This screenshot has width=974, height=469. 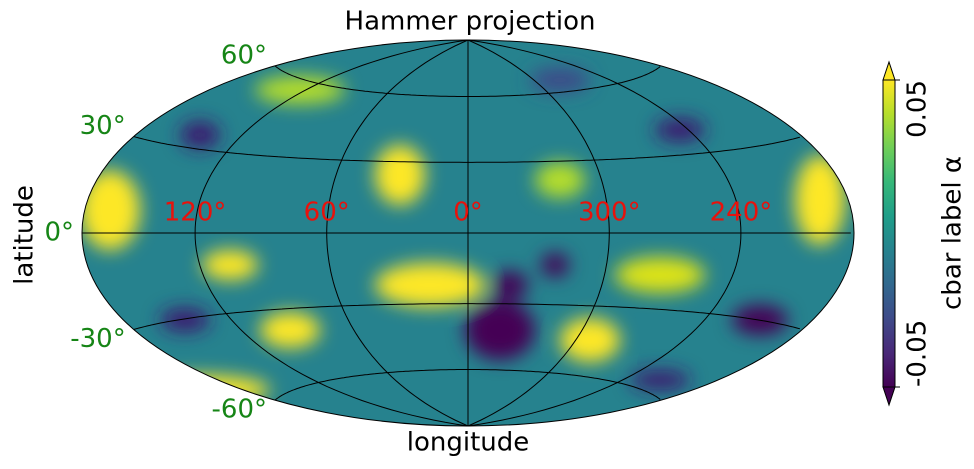 What do you see at coordinates (103, 126) in the screenshot?
I see `lat-tick-label: 30°` at bounding box center [103, 126].